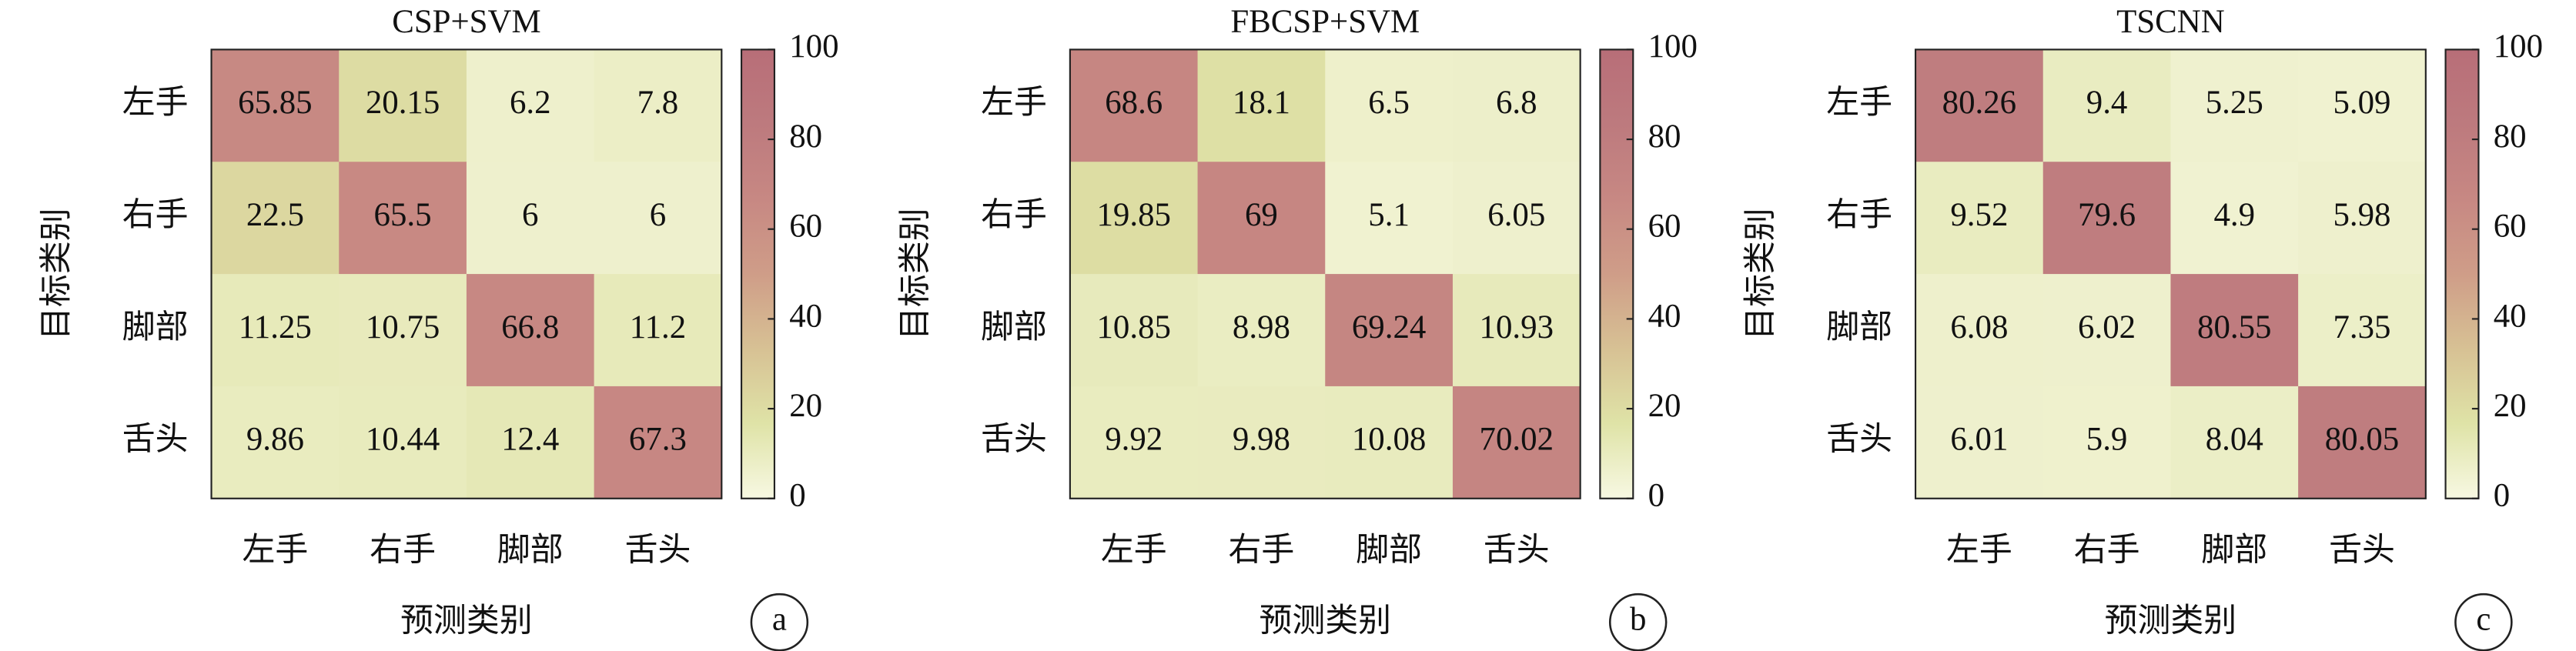  Describe the element at coordinates (530, 327) in the screenshot. I see `cell-label: 66.8` at that location.